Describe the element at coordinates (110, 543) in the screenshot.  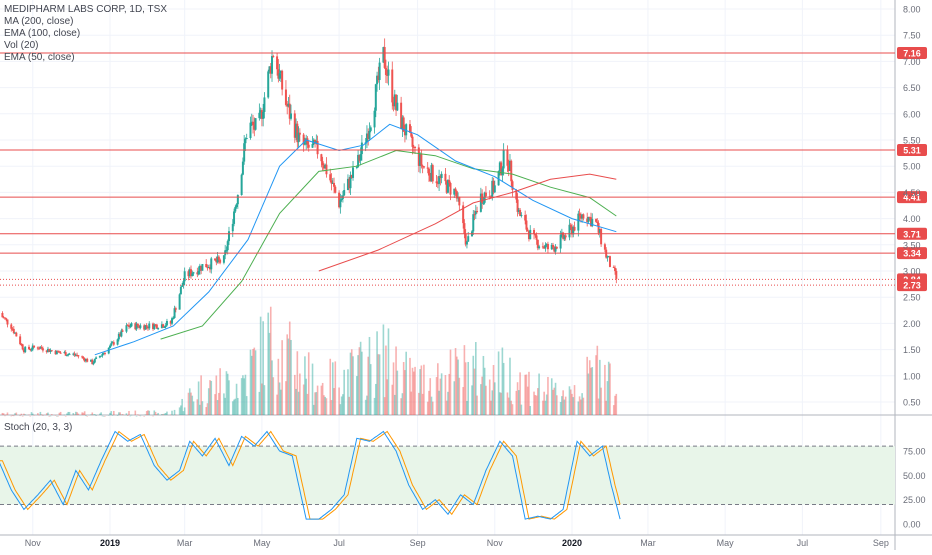
I see `time-tick-1: 2019` at that location.